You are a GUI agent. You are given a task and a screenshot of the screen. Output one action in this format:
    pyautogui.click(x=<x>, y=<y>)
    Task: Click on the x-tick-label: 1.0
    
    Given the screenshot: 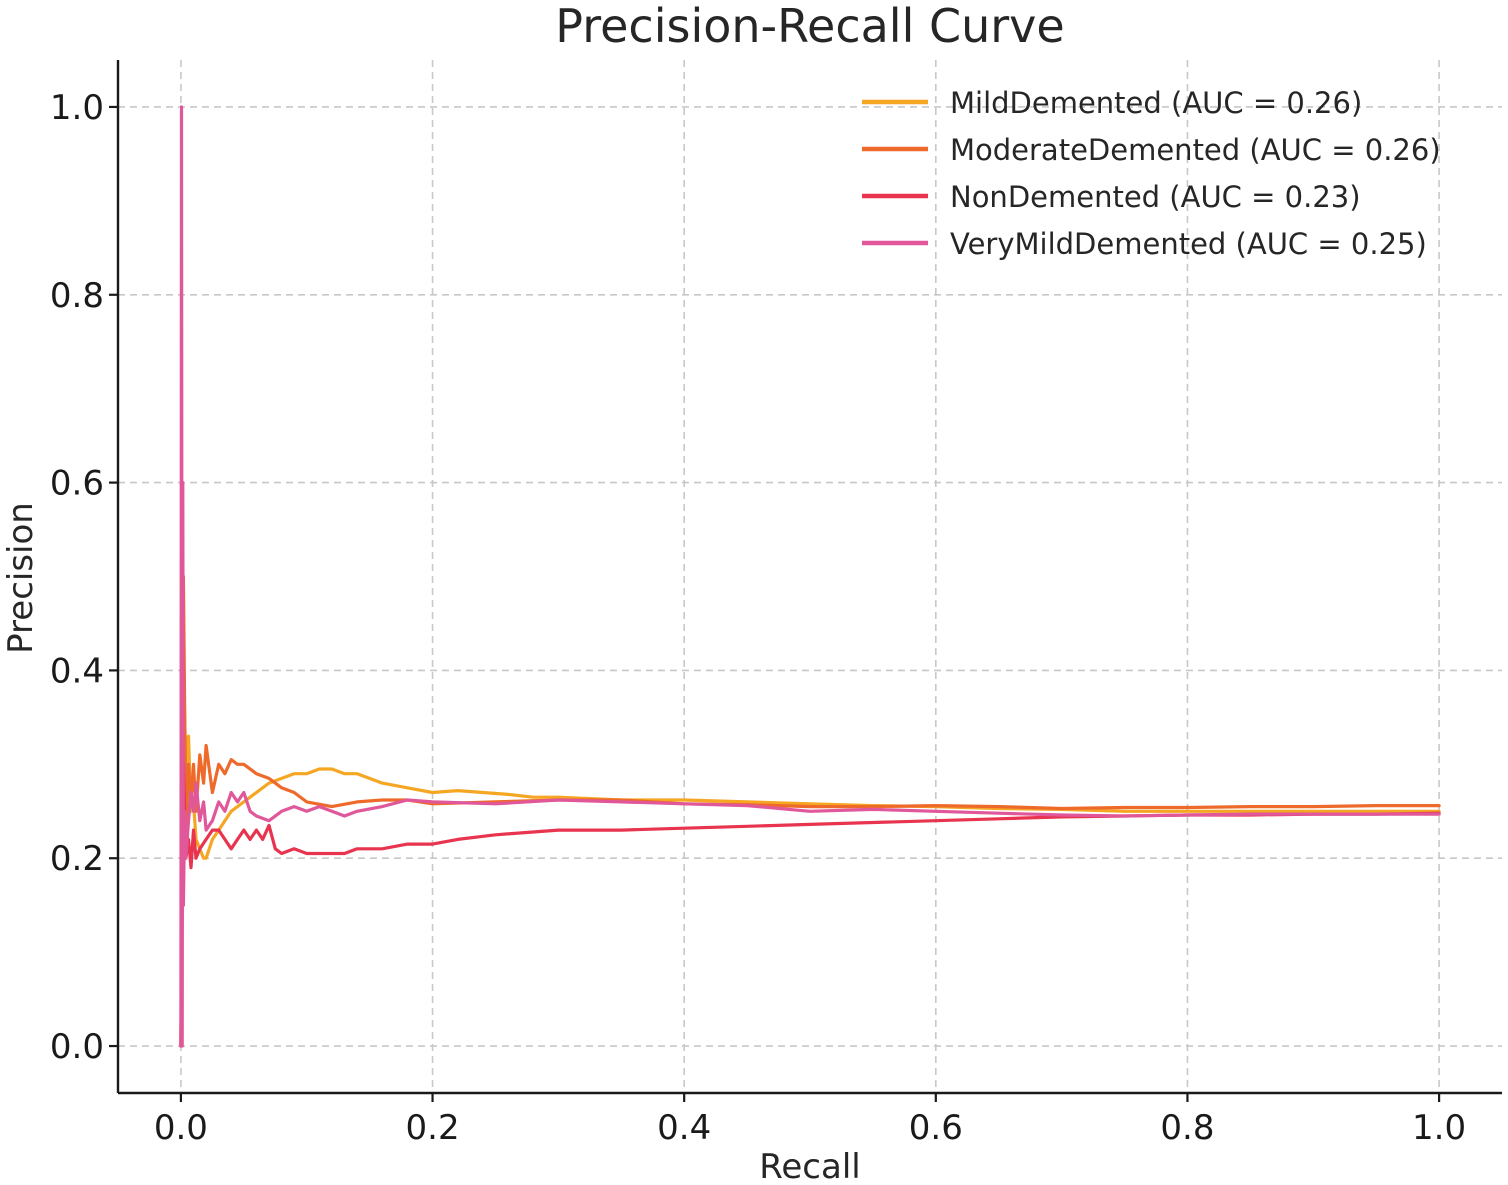 What is the action you would take?
    pyautogui.click(x=1439, y=1128)
    